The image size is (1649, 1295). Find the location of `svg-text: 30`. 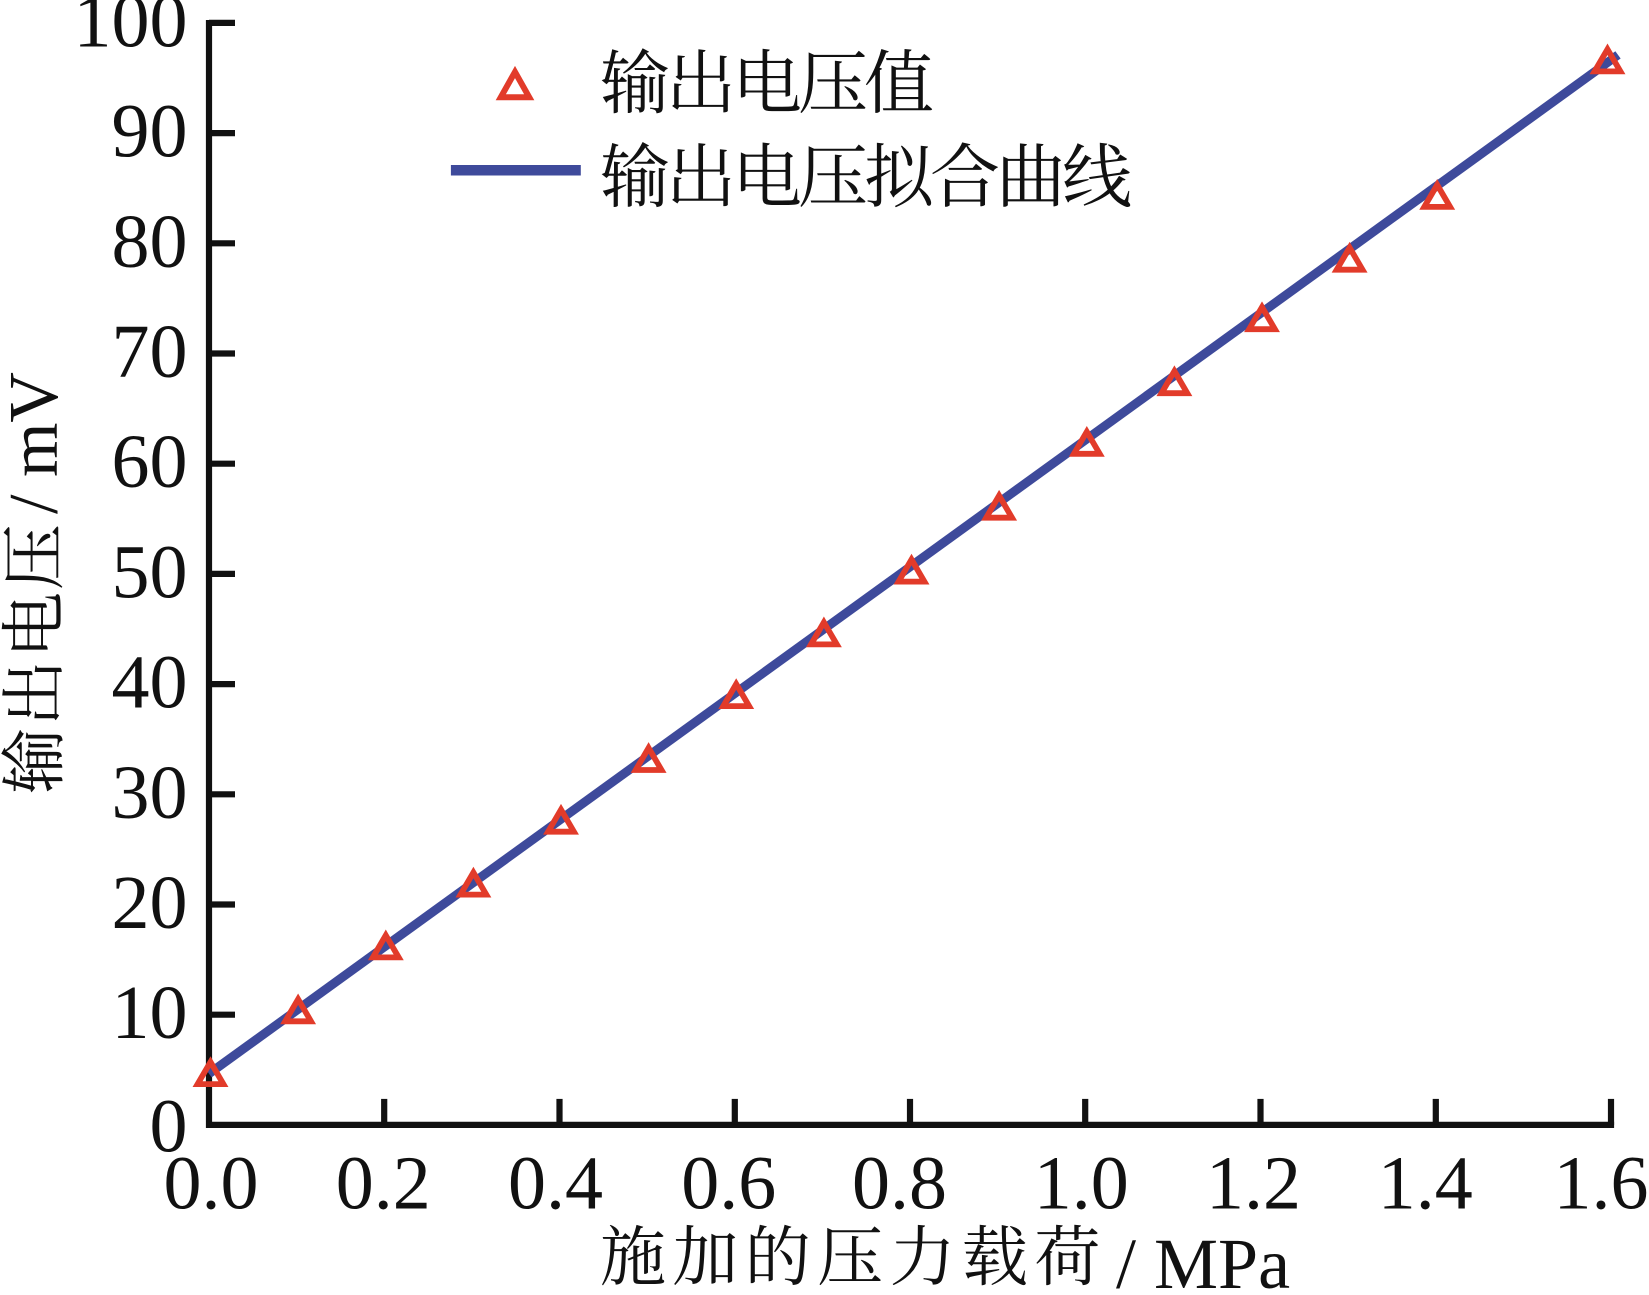

svg-text: 30 is located at coordinates (150, 793).